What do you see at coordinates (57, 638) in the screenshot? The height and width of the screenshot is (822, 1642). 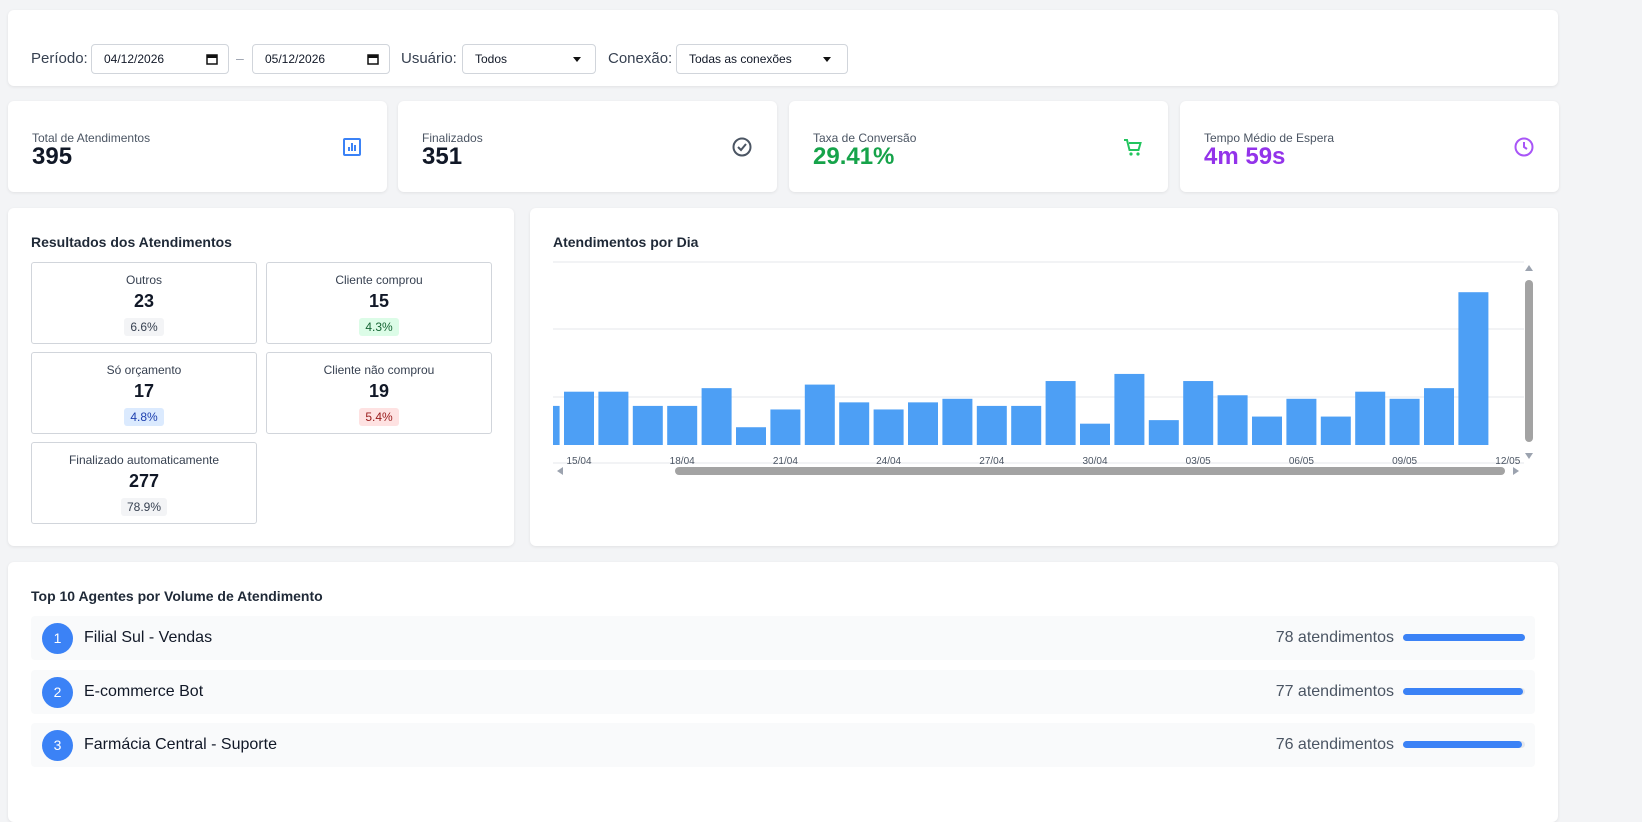 I see `agent-rank: 1` at bounding box center [57, 638].